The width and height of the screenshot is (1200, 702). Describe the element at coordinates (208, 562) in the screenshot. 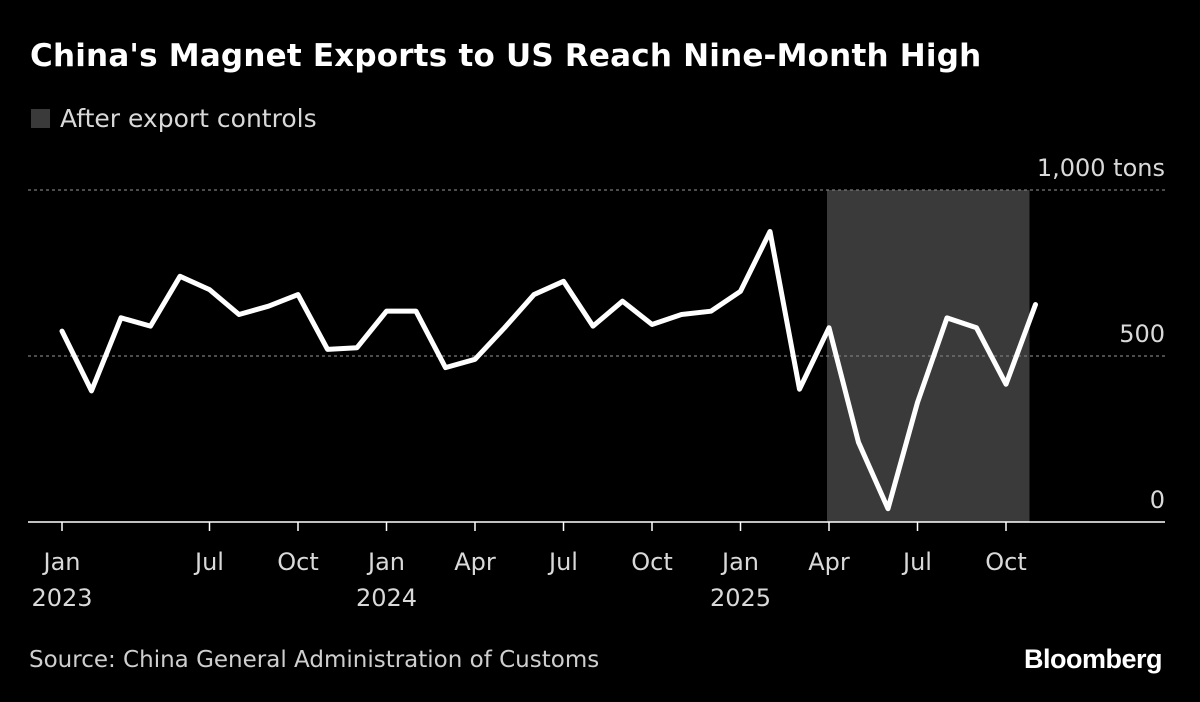

I see `x-tick-label-5: Jul` at that location.